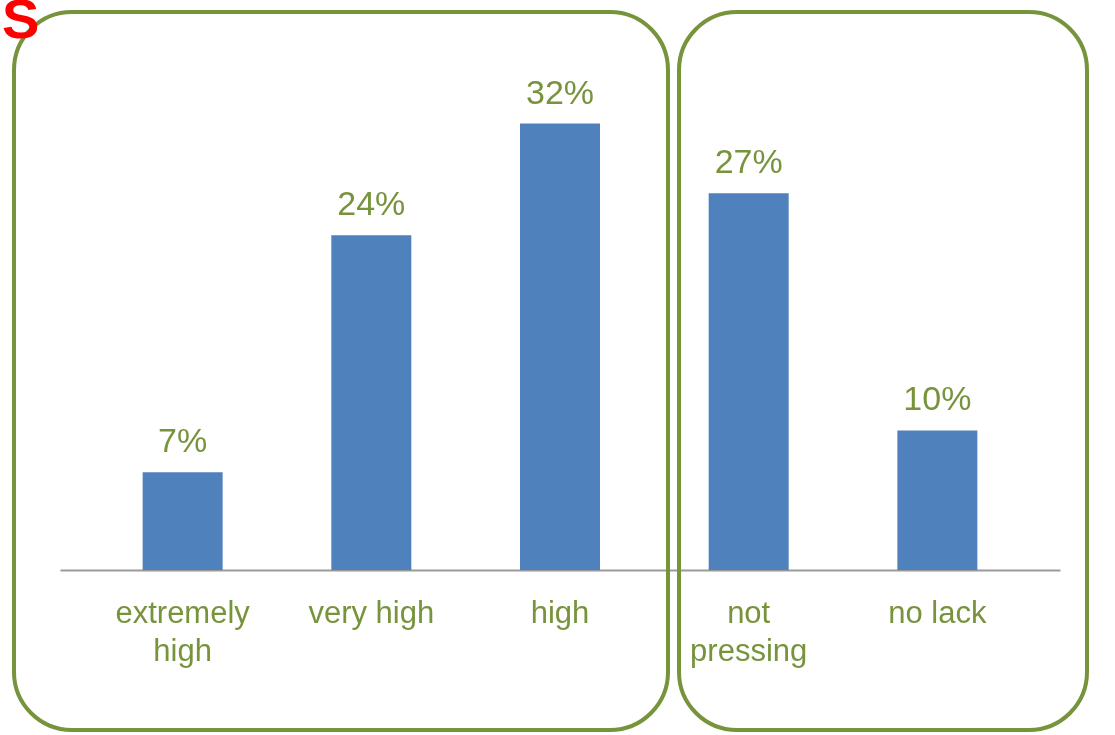 The width and height of the screenshot is (1115, 735). I want to click on x-tick-label: very high, so click(371, 612).